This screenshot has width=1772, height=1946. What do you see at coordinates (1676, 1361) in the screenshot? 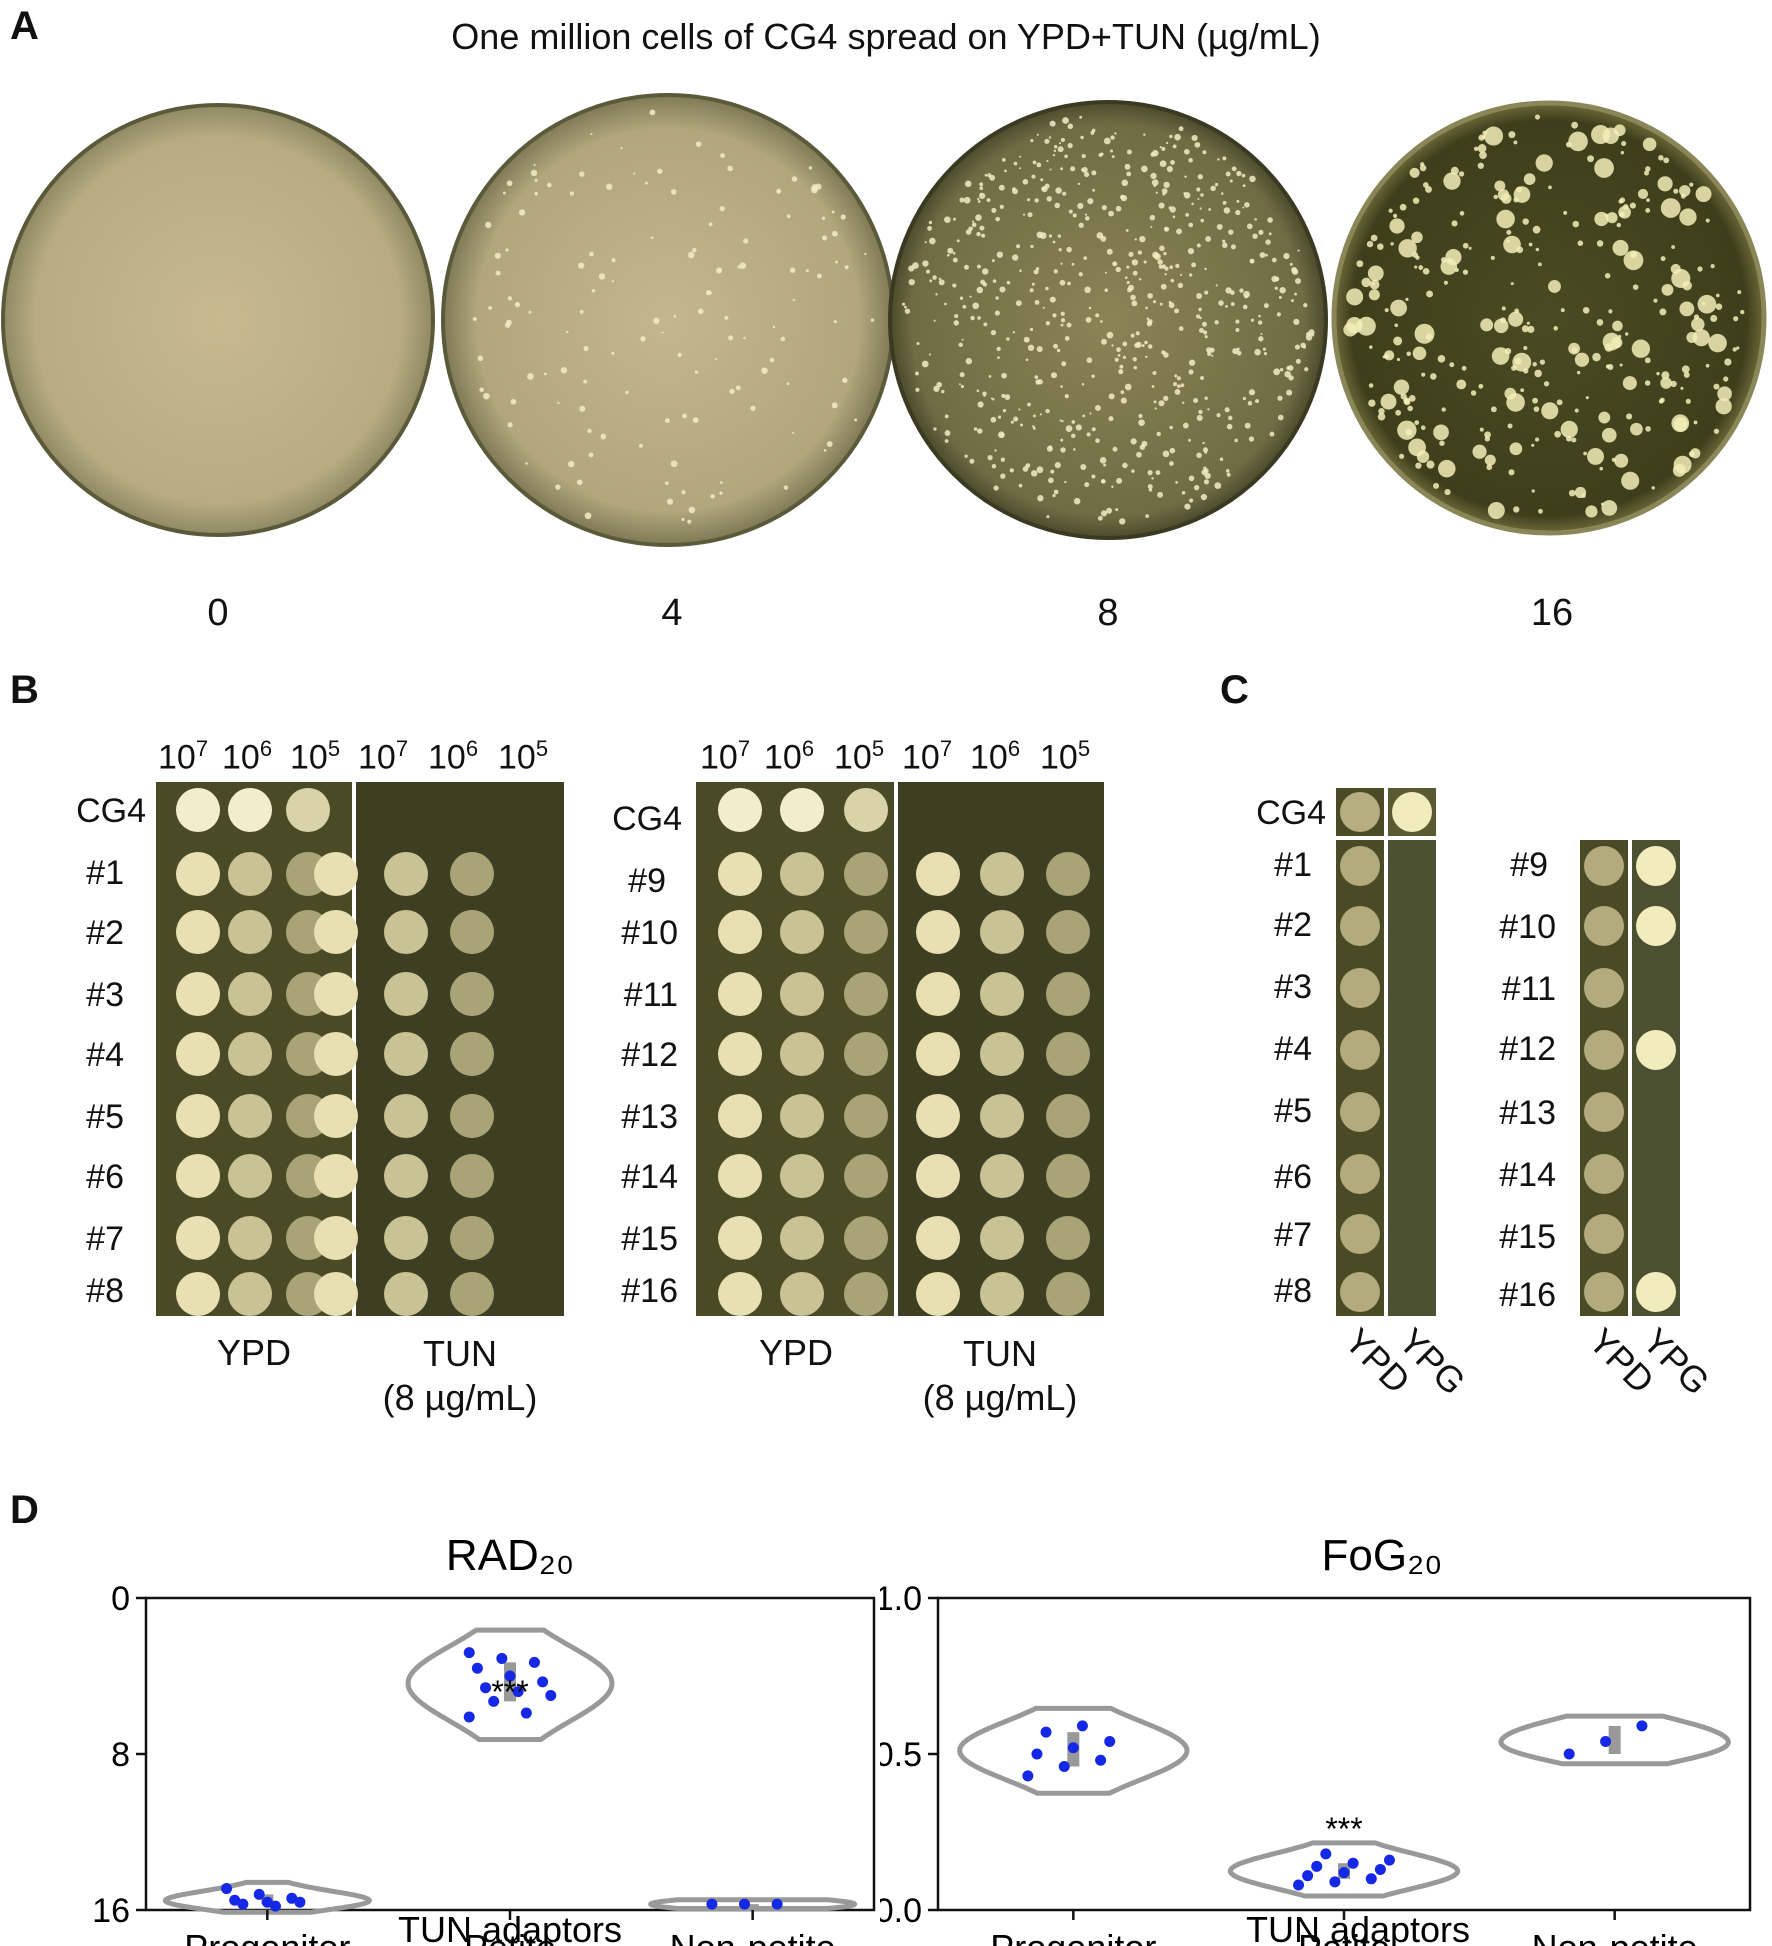
I see `media-label-ypg: YPG` at bounding box center [1676, 1361].